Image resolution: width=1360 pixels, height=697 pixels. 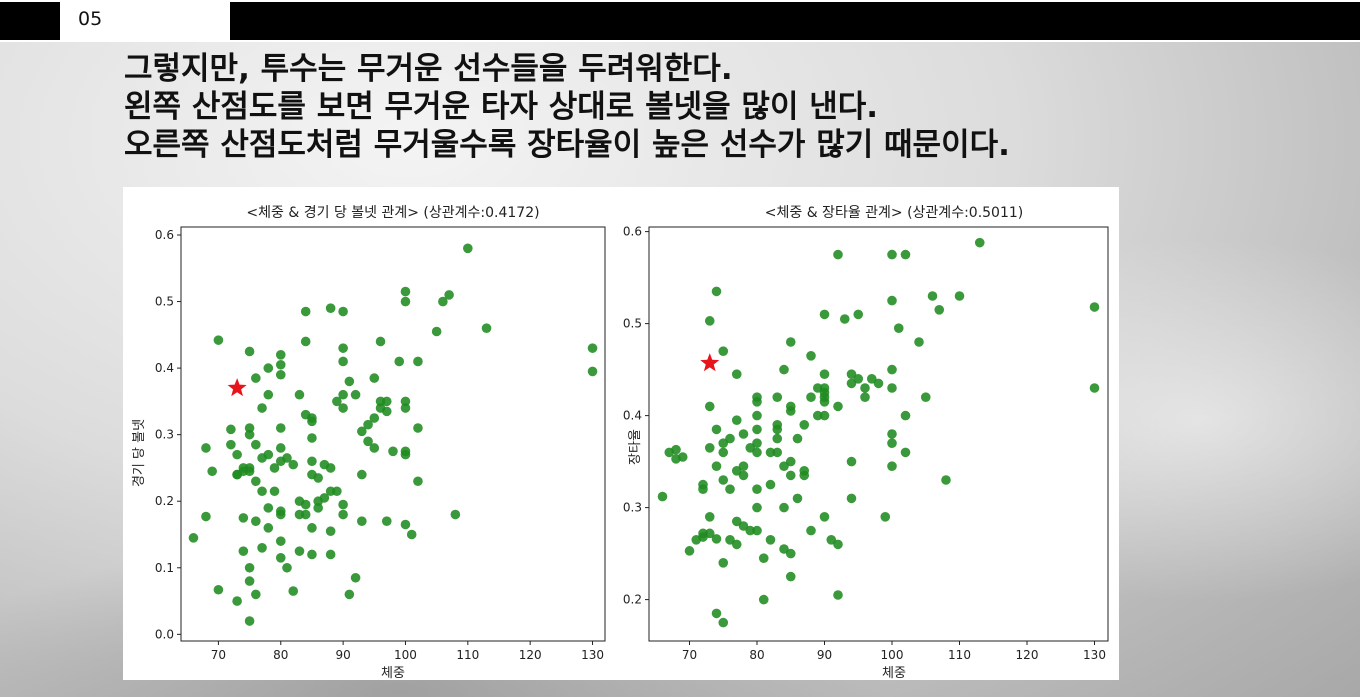 What do you see at coordinates (632, 600) in the screenshot?
I see `y-tick-label: 0.2` at bounding box center [632, 600].